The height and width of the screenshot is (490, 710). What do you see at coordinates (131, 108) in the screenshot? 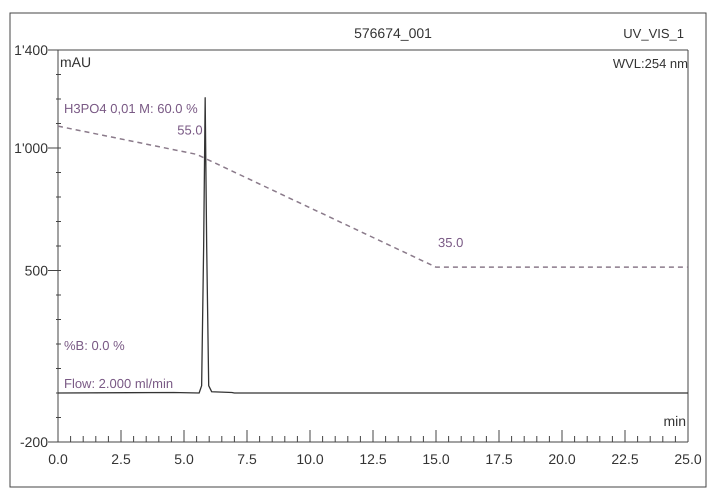
I see `annotation: H3PO4 0,01 M: 60.0 %` at bounding box center [131, 108].